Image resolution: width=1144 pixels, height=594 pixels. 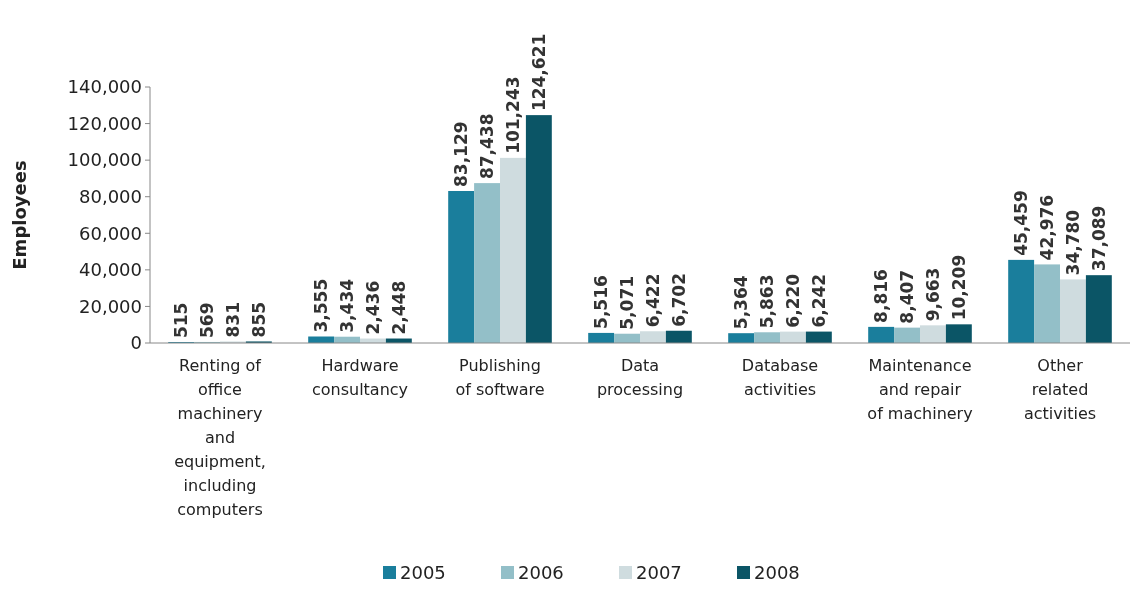 I want to click on y-tick-label: 40,000, so click(x=110, y=270).